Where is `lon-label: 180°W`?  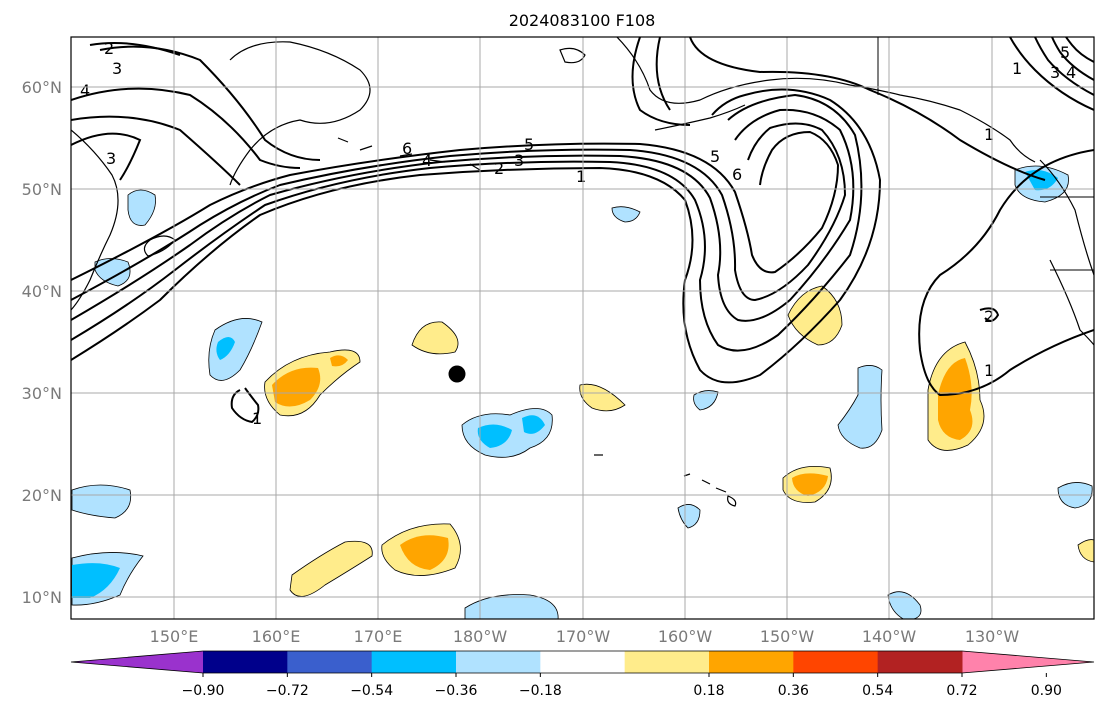
lon-label: 180°W is located at coordinates (480, 636).